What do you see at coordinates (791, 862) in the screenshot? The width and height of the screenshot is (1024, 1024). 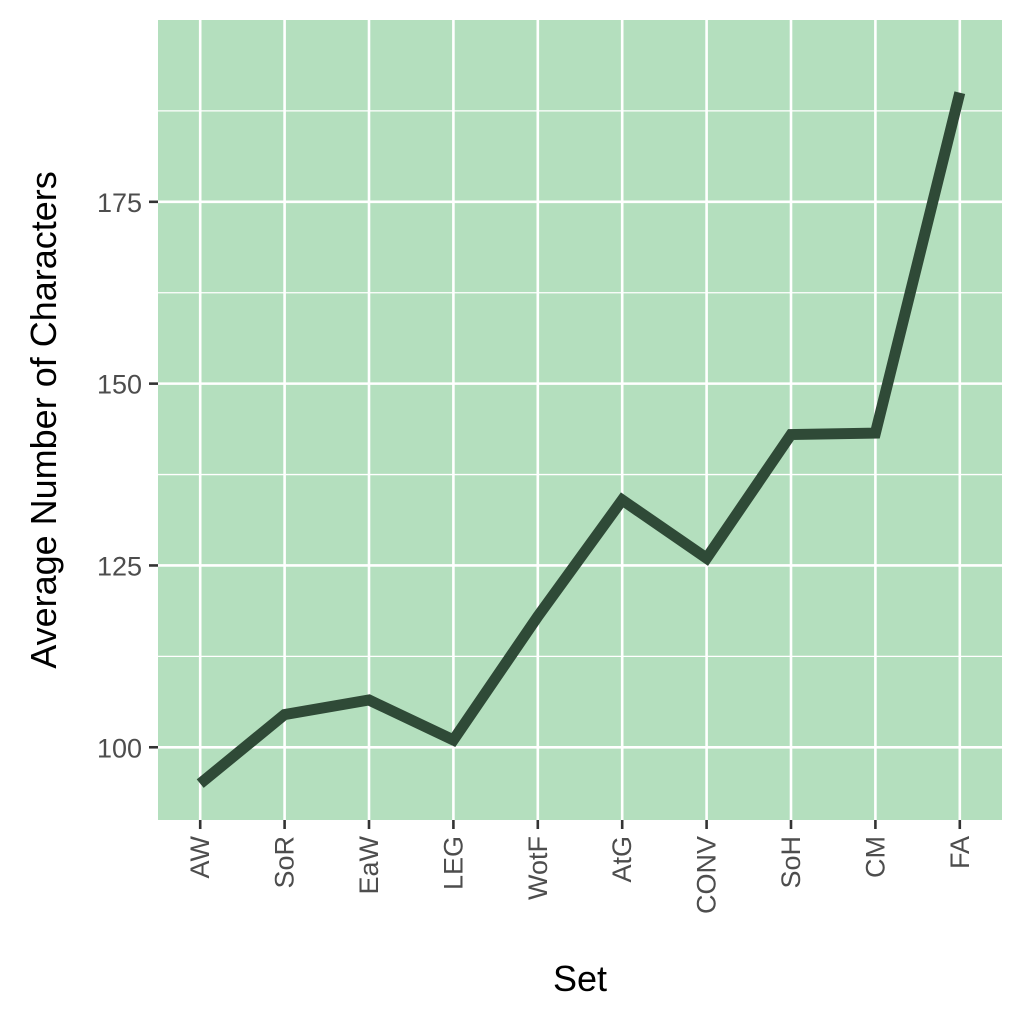 I see `x-tick-label: SoH` at bounding box center [791, 862].